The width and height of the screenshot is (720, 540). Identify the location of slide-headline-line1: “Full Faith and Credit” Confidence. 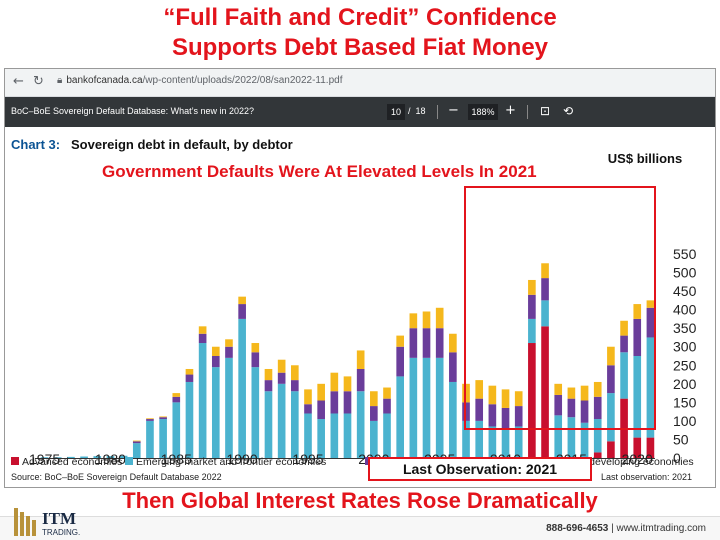
(360, 17).